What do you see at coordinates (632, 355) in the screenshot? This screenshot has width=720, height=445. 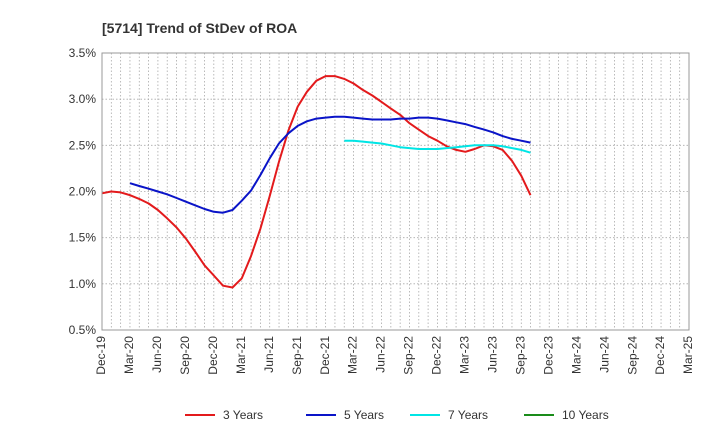 I see `x-tick-label: Sep-24` at bounding box center [632, 355].